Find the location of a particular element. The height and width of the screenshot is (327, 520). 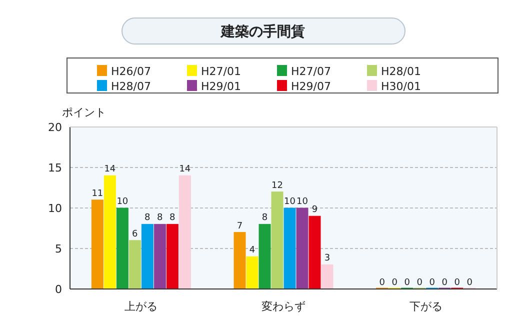

chart-title: 建築の手間賃 is located at coordinates (262, 31).